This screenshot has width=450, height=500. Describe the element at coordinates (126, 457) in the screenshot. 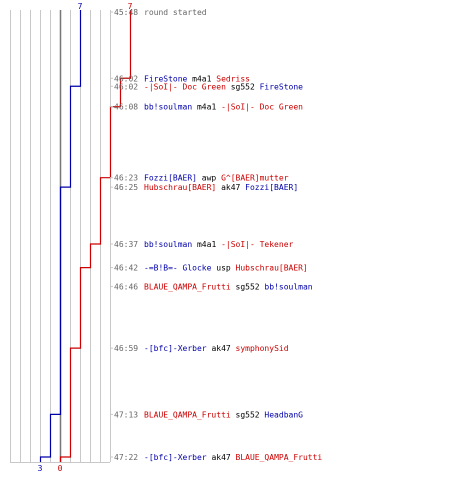

I see `event-time: 47:22` at that location.